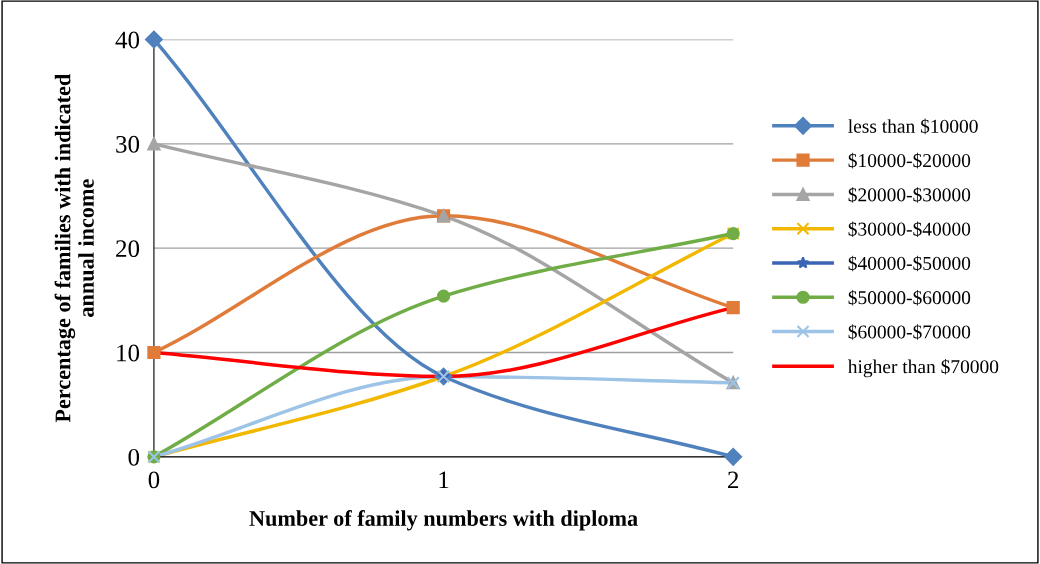 The width and height of the screenshot is (1040, 564). What do you see at coordinates (74, 248) in the screenshot?
I see `y-axis-title: Percentage of families with indicated annual income` at bounding box center [74, 248].